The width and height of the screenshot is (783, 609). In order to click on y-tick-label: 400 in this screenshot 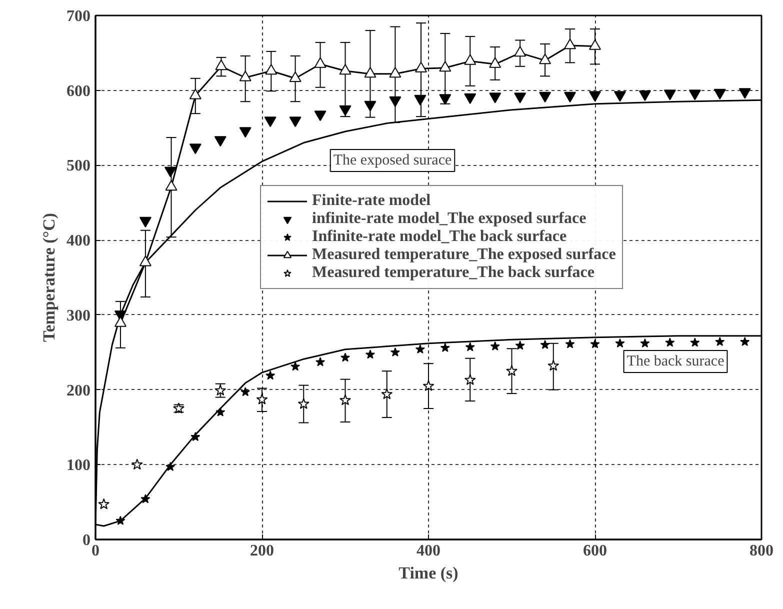, I will do `click(78, 241)`.